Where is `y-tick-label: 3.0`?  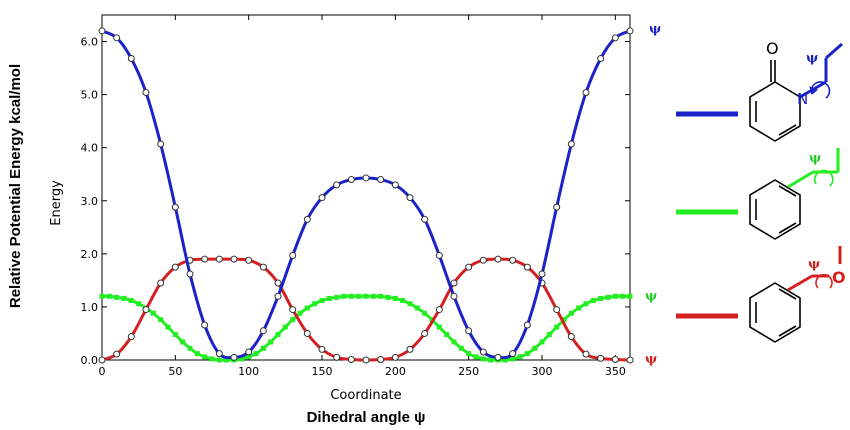 y-tick-label: 3.0 is located at coordinates (90, 201).